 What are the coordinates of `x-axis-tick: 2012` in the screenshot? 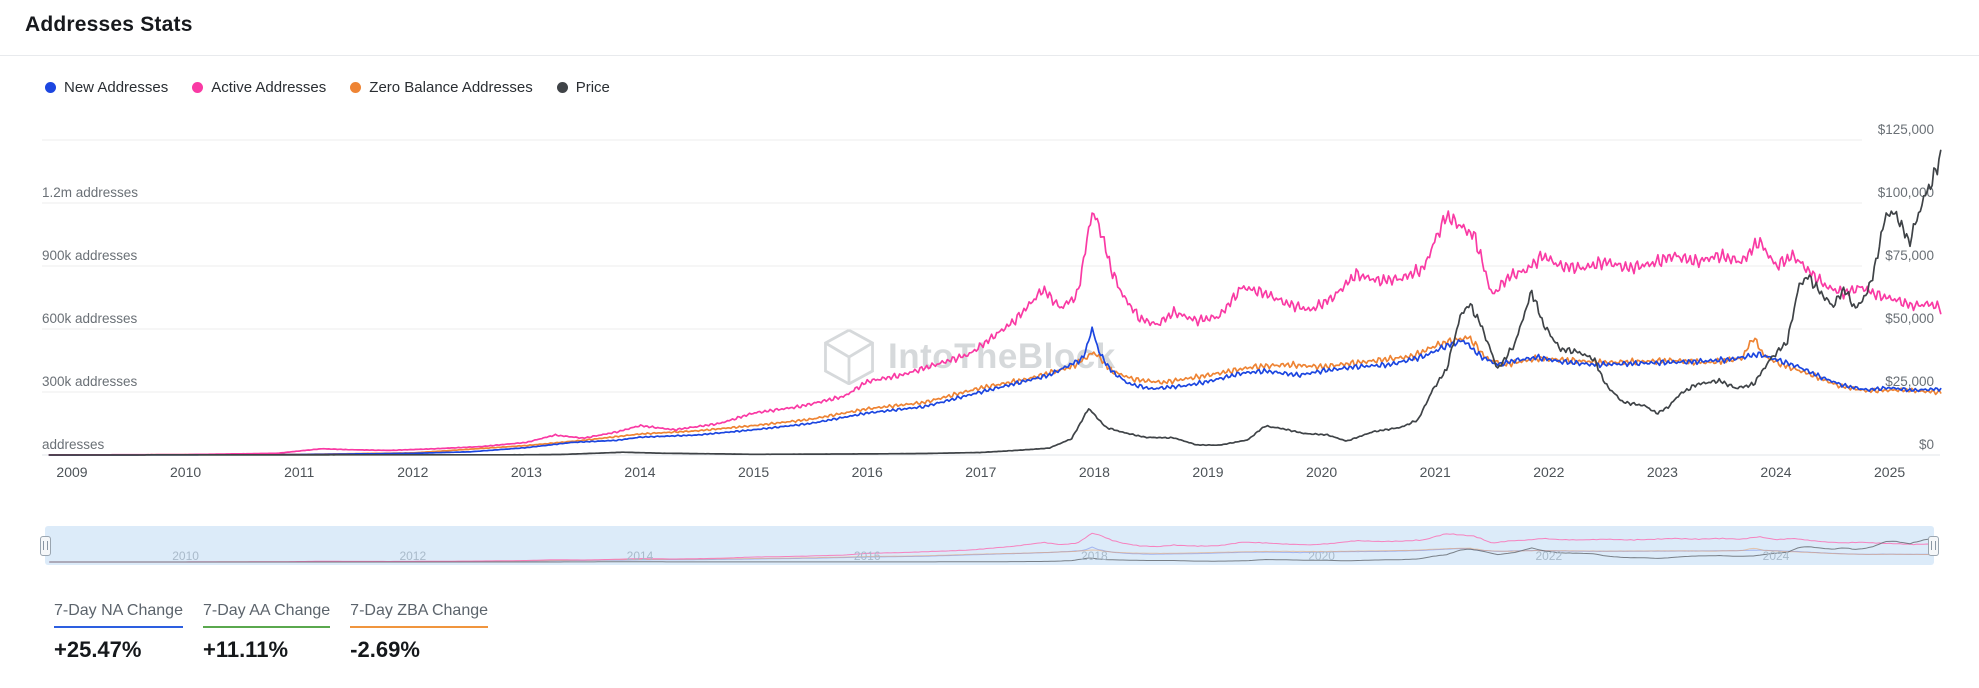 It's located at (413, 472).